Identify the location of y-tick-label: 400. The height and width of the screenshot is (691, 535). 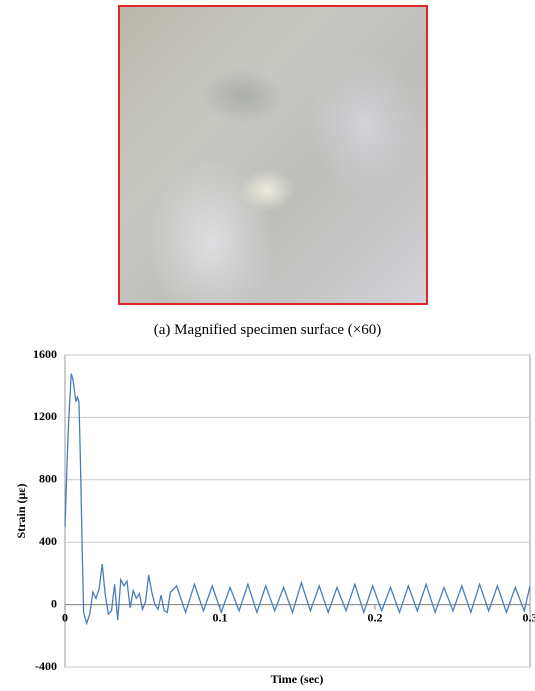
(48, 541).